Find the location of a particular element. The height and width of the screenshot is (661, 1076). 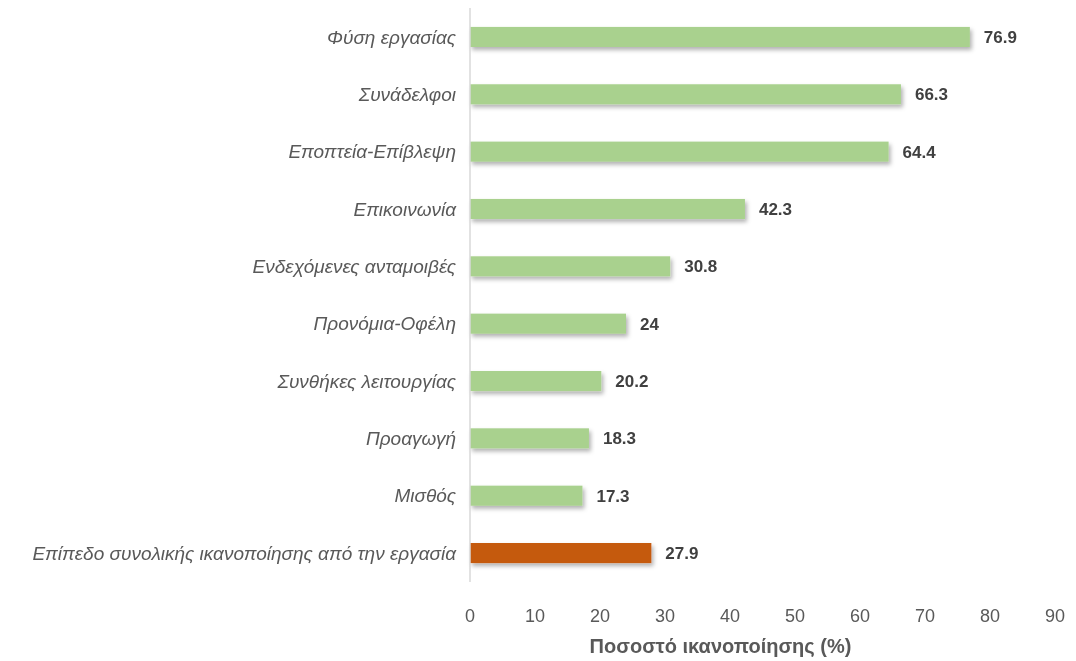

data-label: 30.8 is located at coordinates (701, 267).